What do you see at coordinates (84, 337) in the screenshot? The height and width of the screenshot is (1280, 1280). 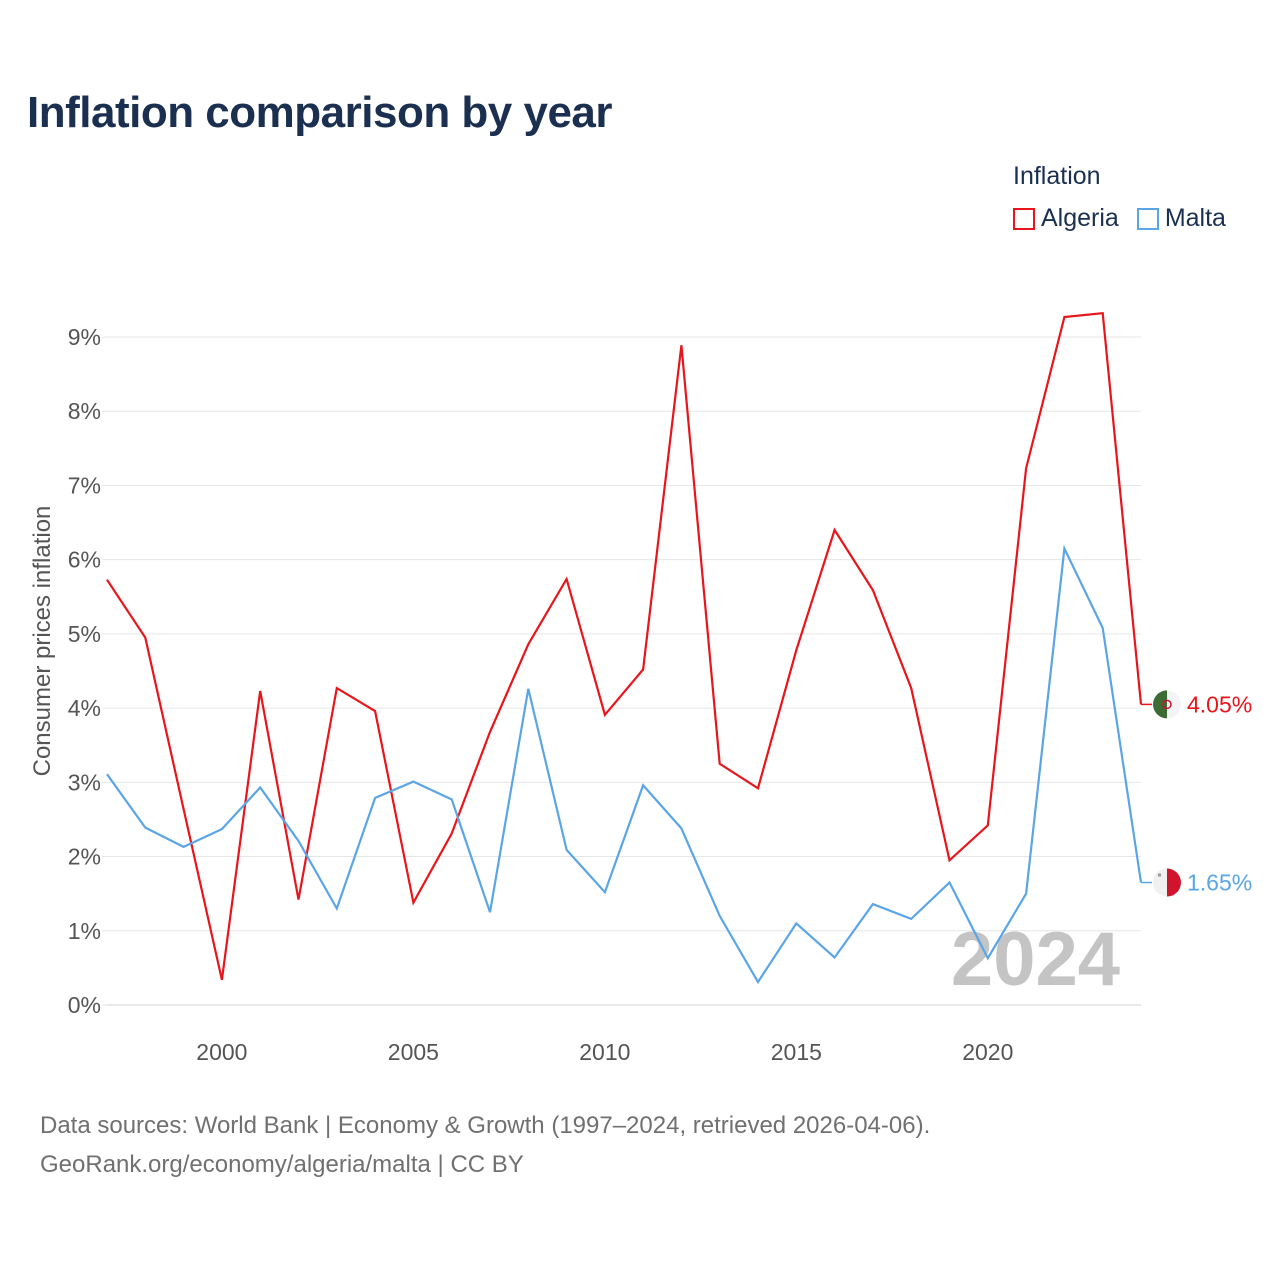 I see `y-tick-label: 9%` at bounding box center [84, 337].